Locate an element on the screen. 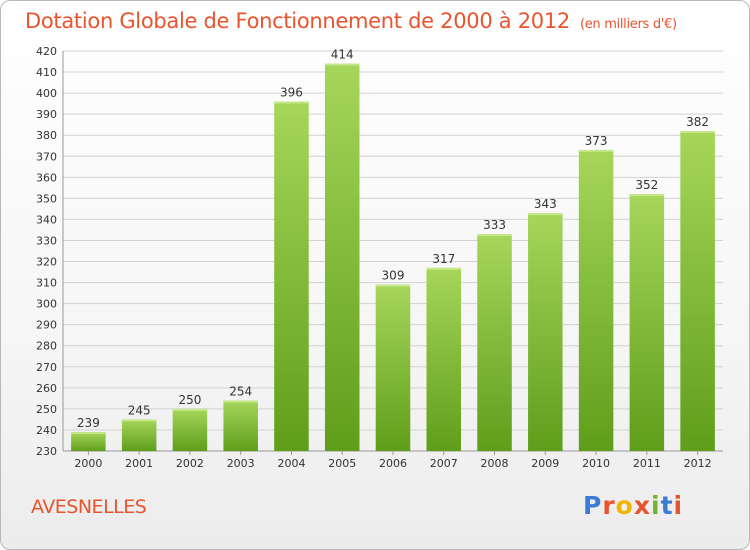 This screenshot has height=550, width=750. y-tick-label: 340 is located at coordinates (46, 219).